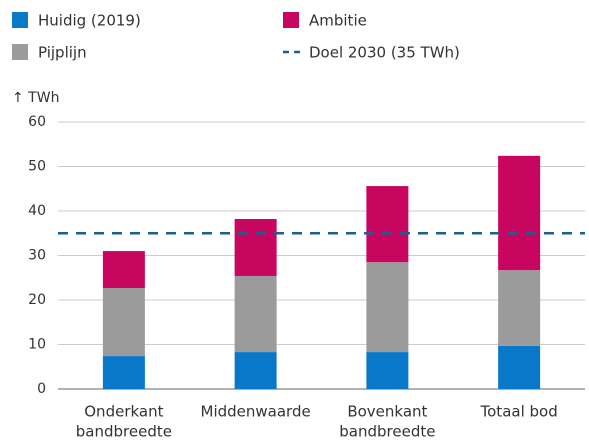 This screenshot has width=589, height=447. Describe the element at coordinates (384, 53) in the screenshot. I see `legend-label: Doel 2030 (35 TWh)` at that location.